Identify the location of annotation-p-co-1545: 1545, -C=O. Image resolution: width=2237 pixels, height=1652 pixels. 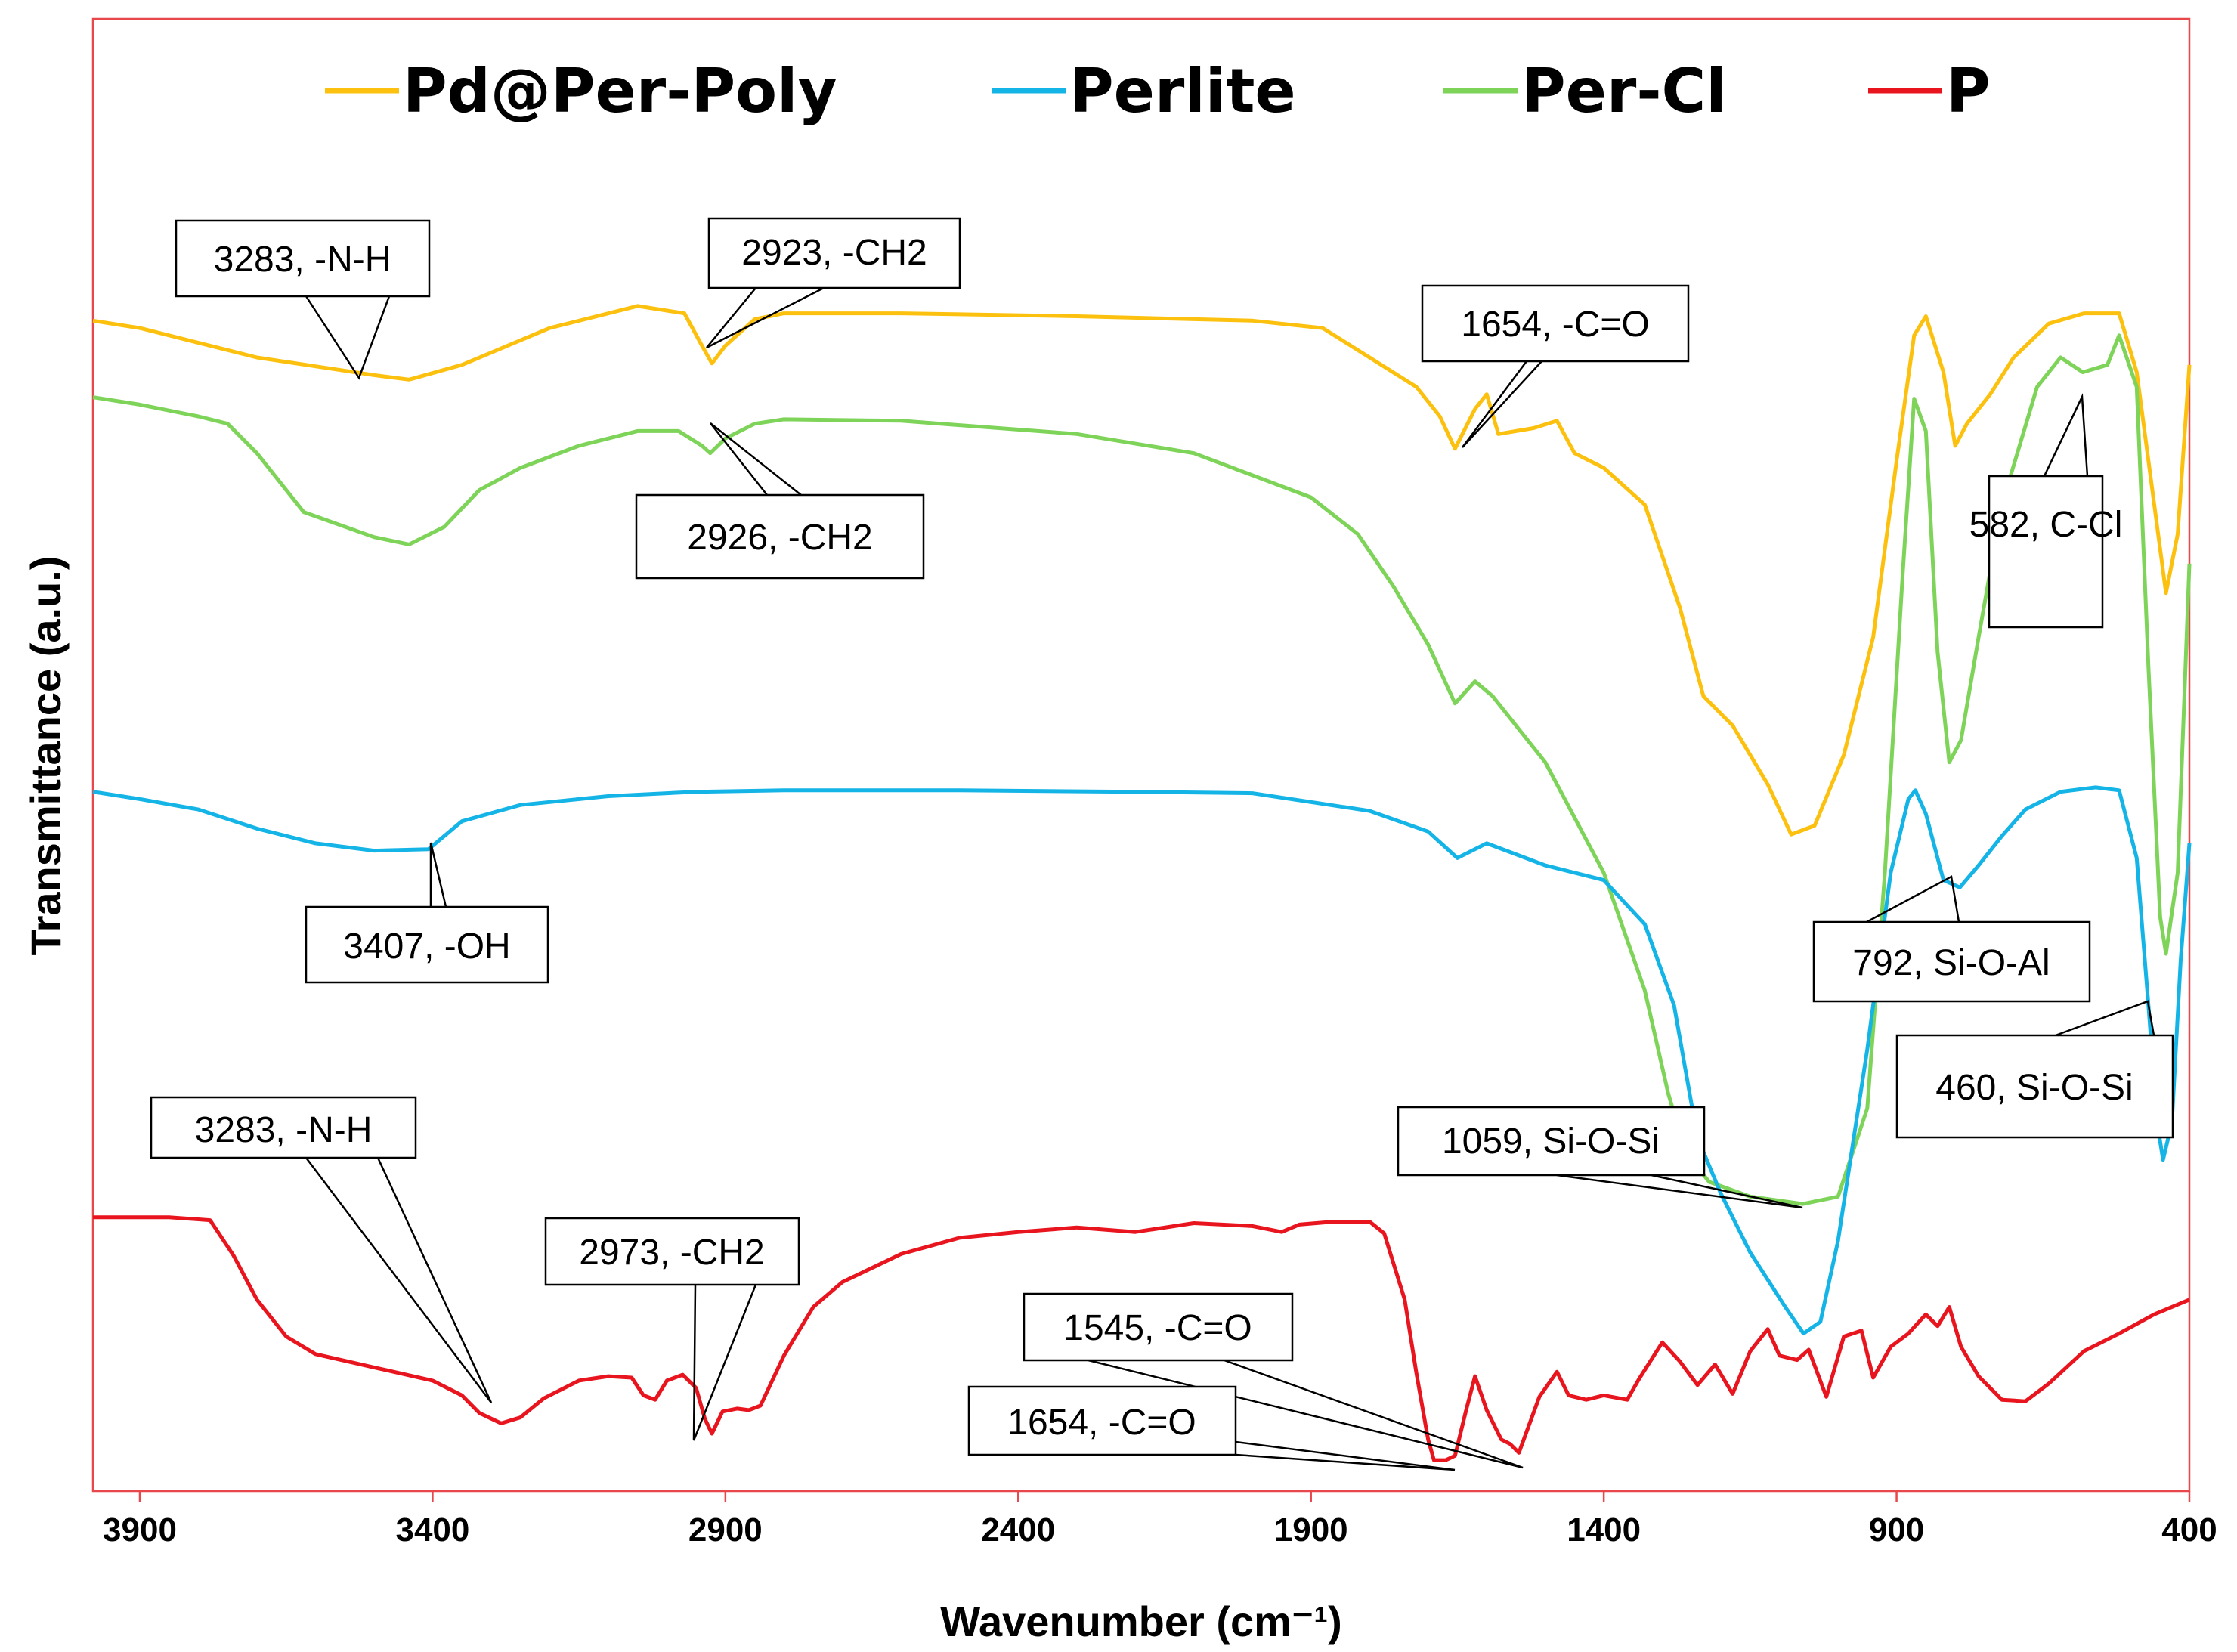
(1157, 1328).